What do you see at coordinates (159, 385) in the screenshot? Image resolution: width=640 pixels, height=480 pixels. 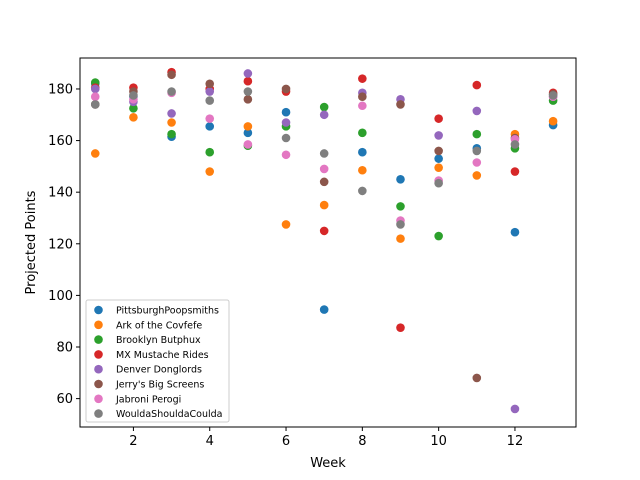 I see `legend-label: Jerry's Big Screens` at bounding box center [159, 385].